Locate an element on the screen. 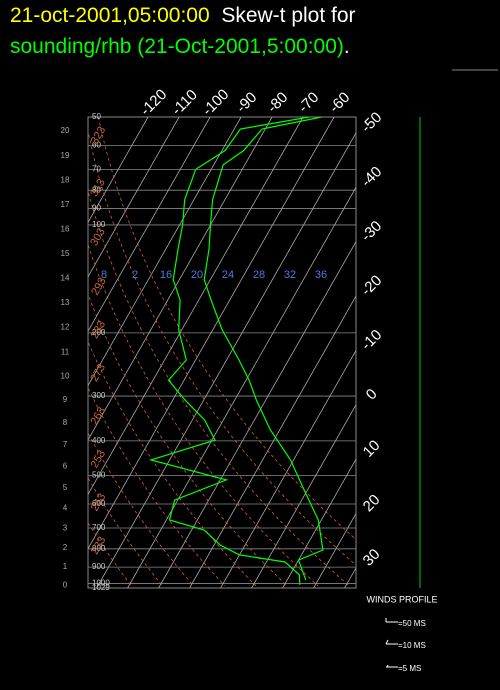 Image resolution: width=500 pixels, height=690 pixels. height-label: 0 is located at coordinates (65, 585).